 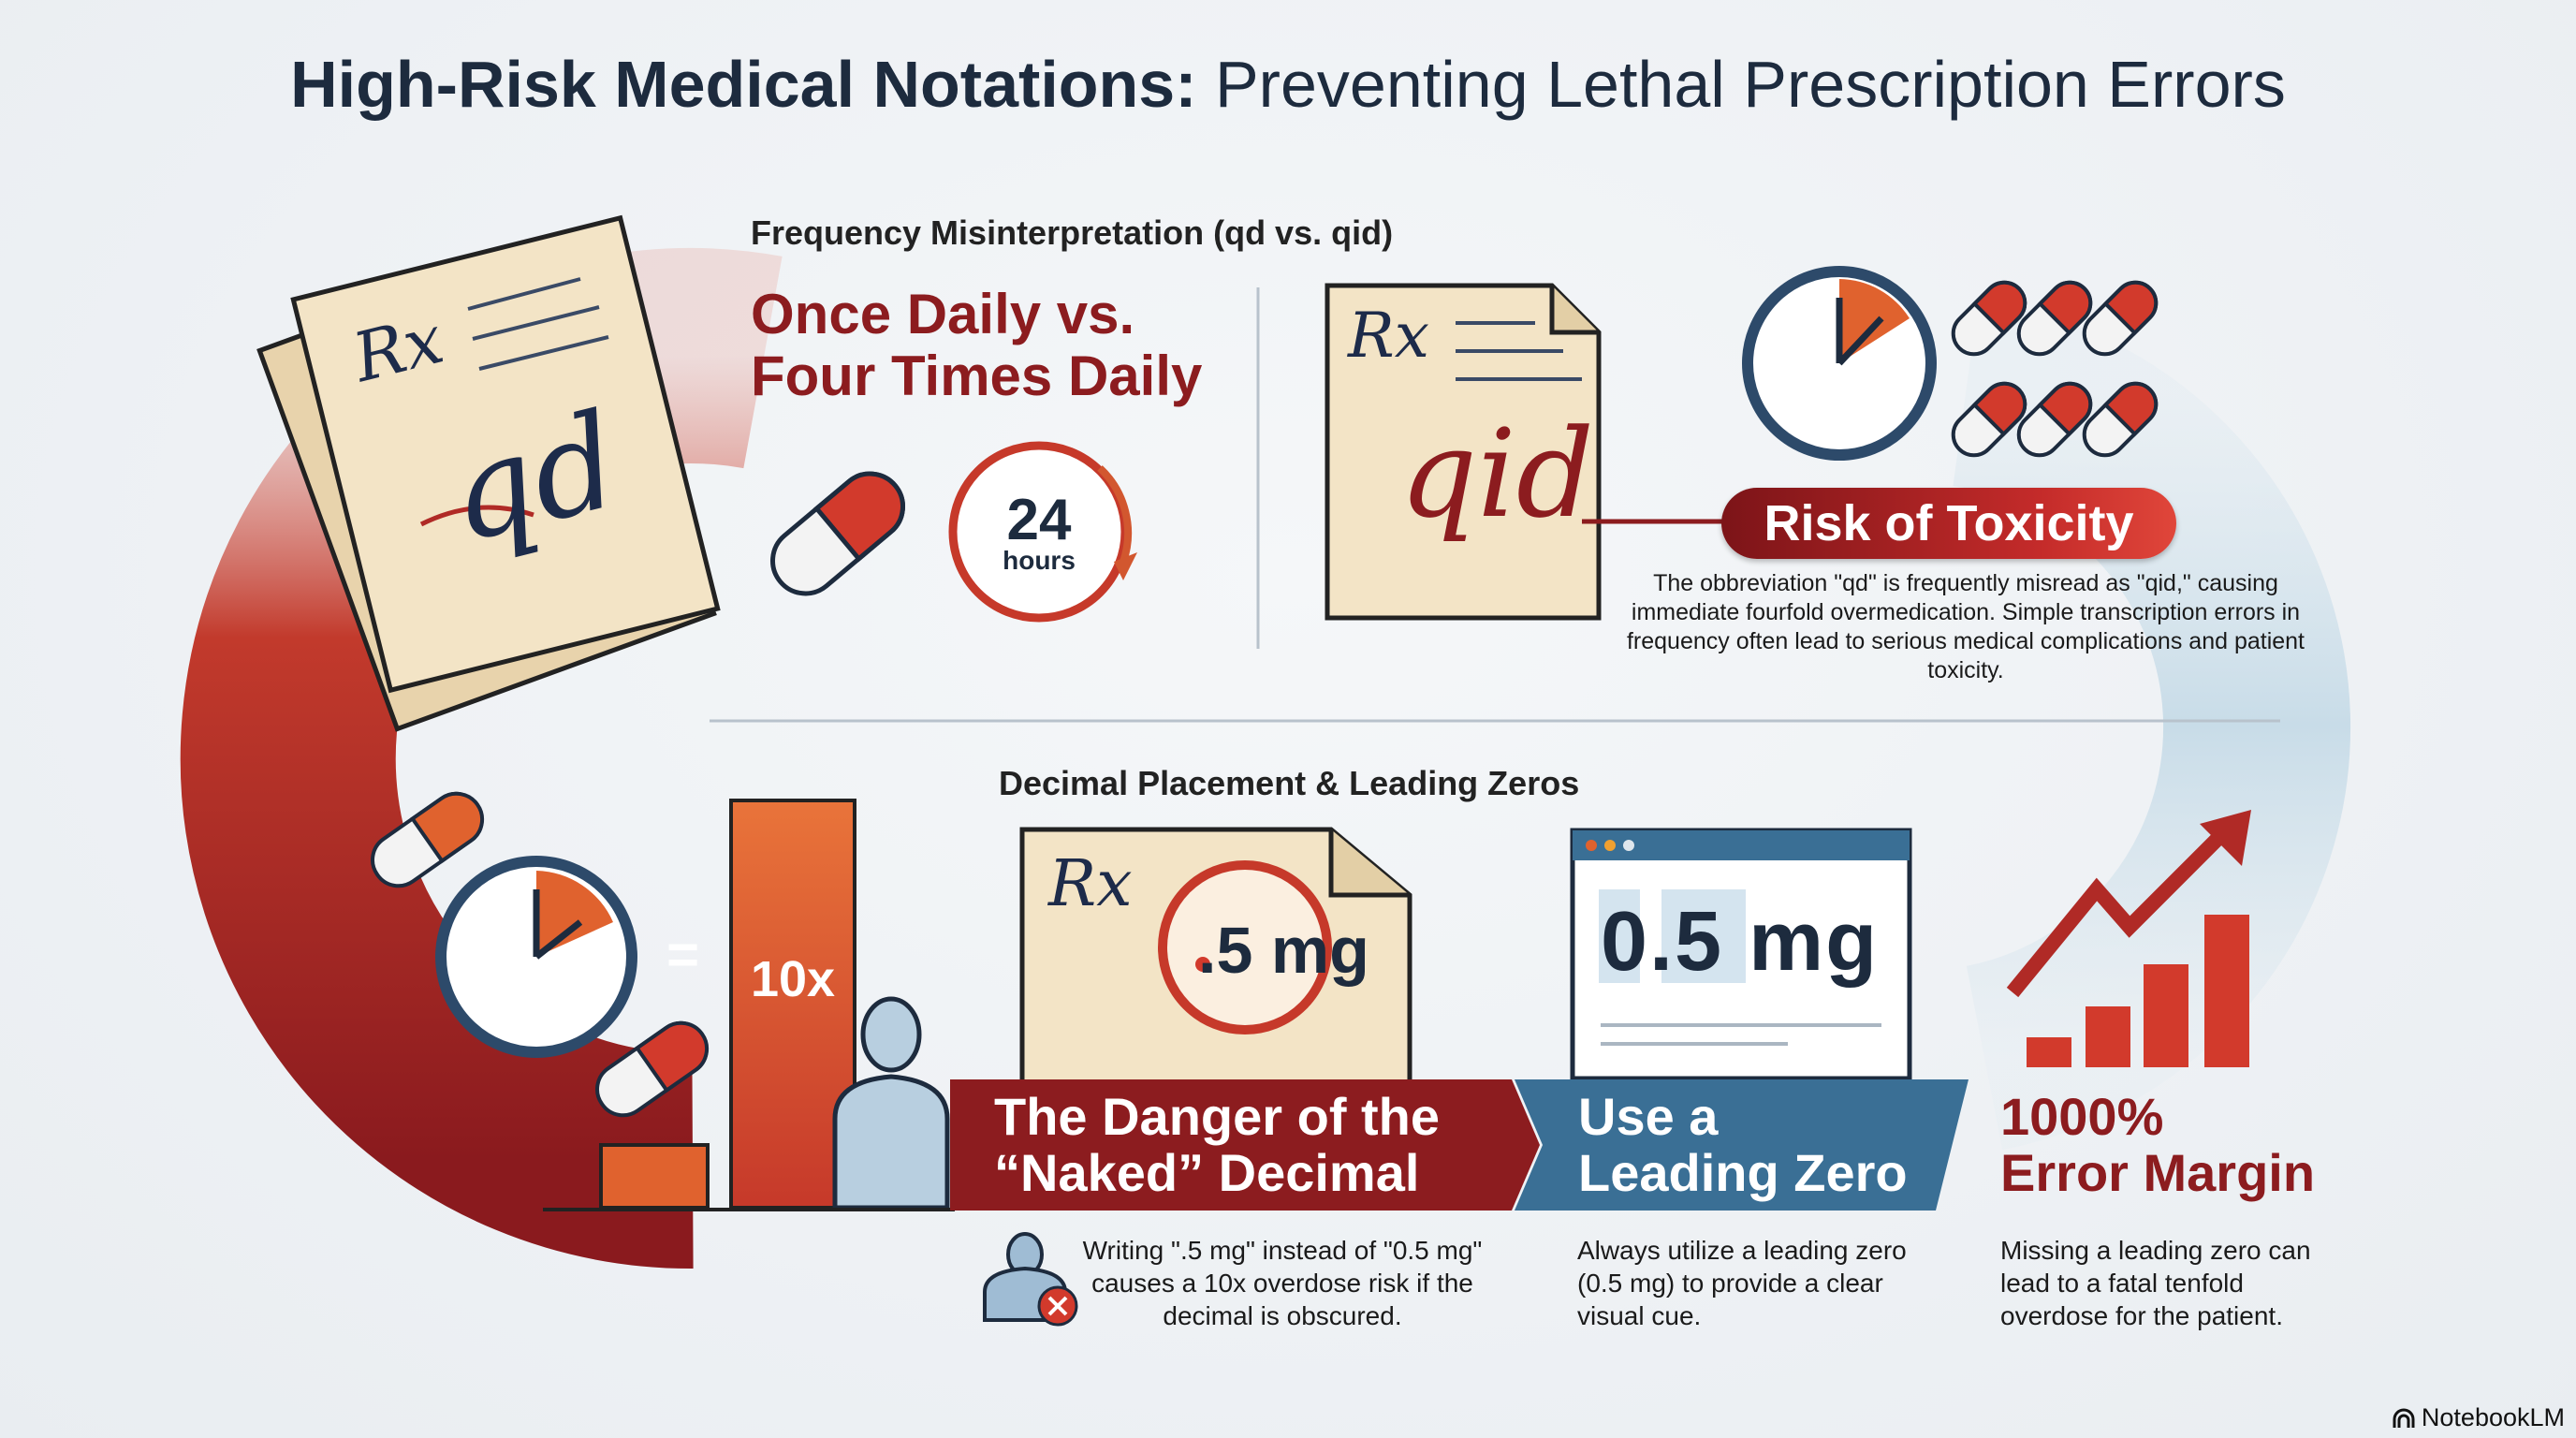 I want to click on pills-group-icon, so click(x=2055, y=369).